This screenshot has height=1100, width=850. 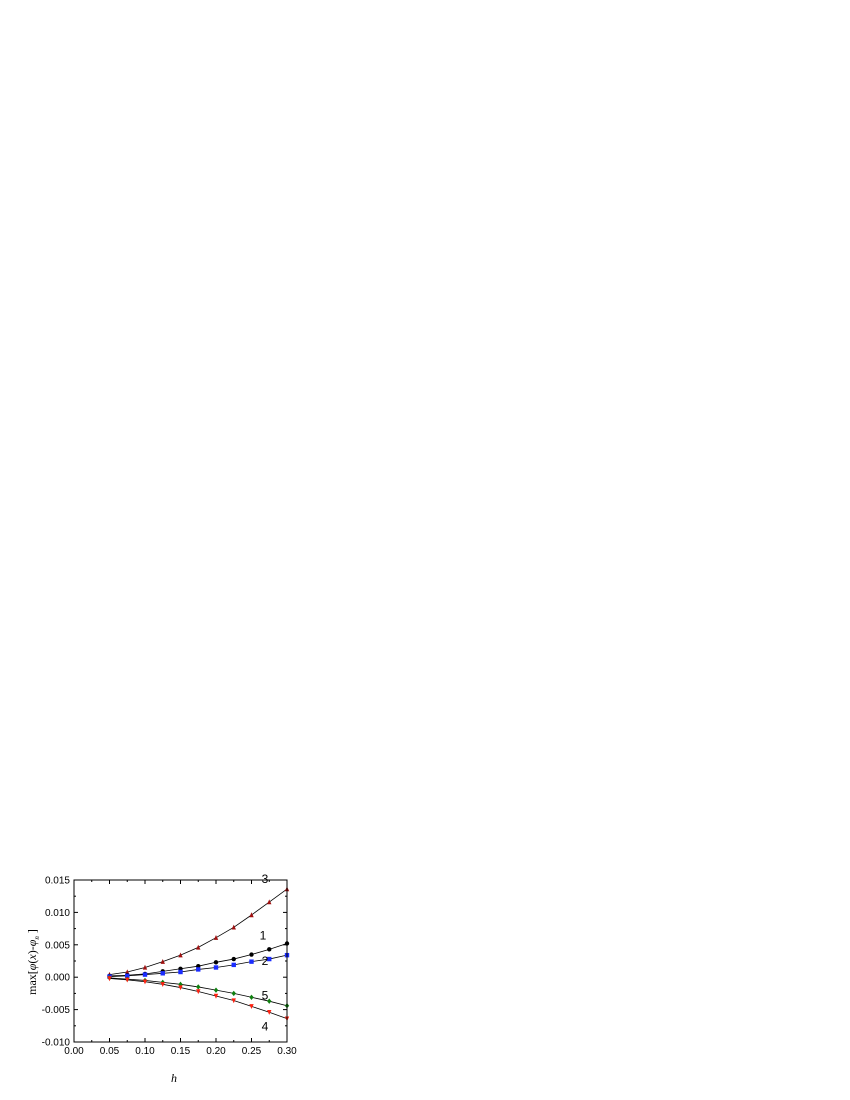 What do you see at coordinates (56, 1010) in the screenshot?
I see `y-tick-label: -0.005` at bounding box center [56, 1010].